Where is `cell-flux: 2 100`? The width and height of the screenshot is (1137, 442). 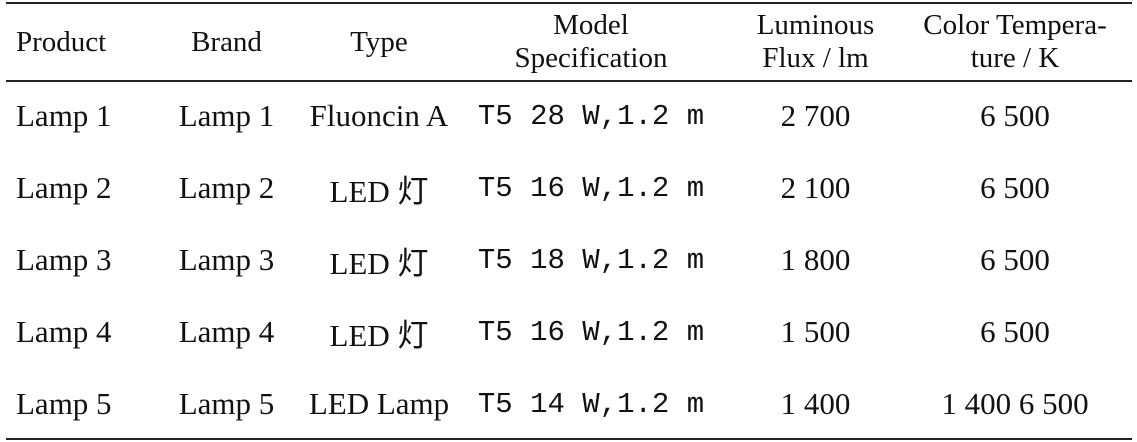 cell-flux: 2 100 is located at coordinates (815, 187).